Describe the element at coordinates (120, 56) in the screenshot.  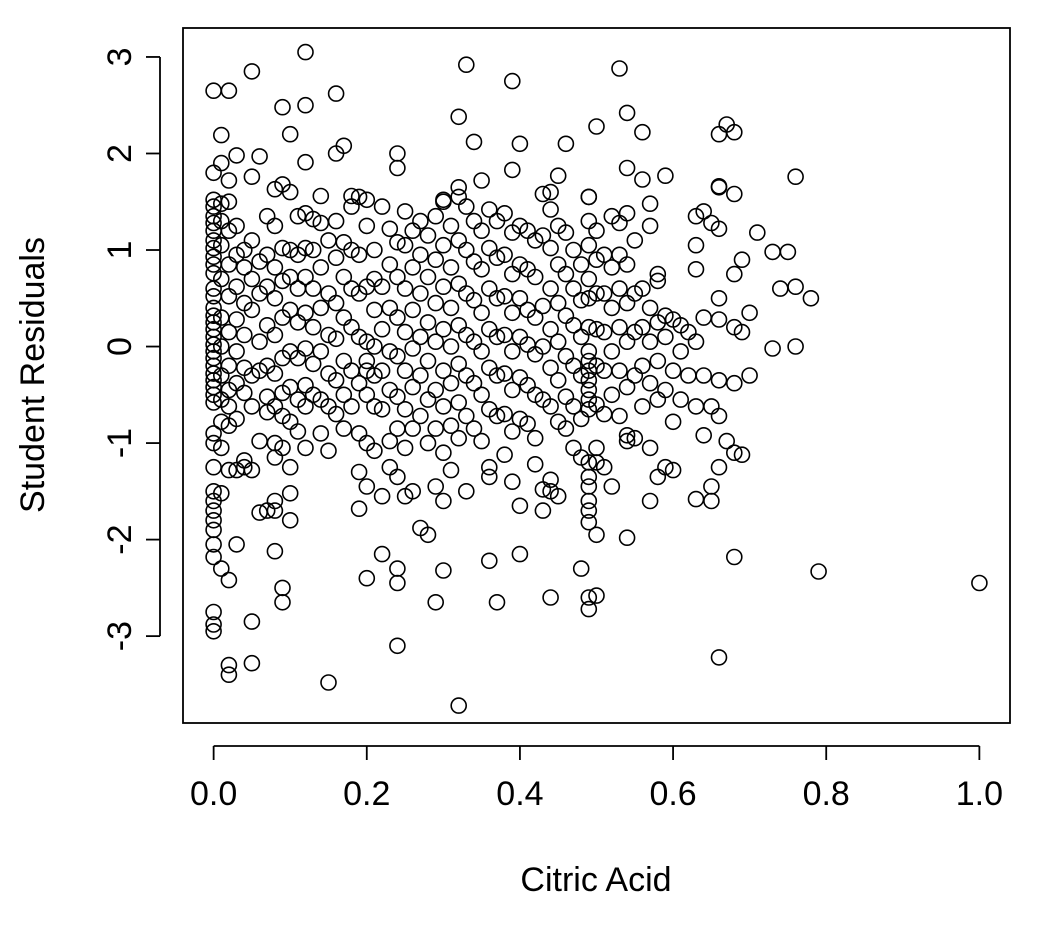
I see `y-tick-label: 3` at that location.